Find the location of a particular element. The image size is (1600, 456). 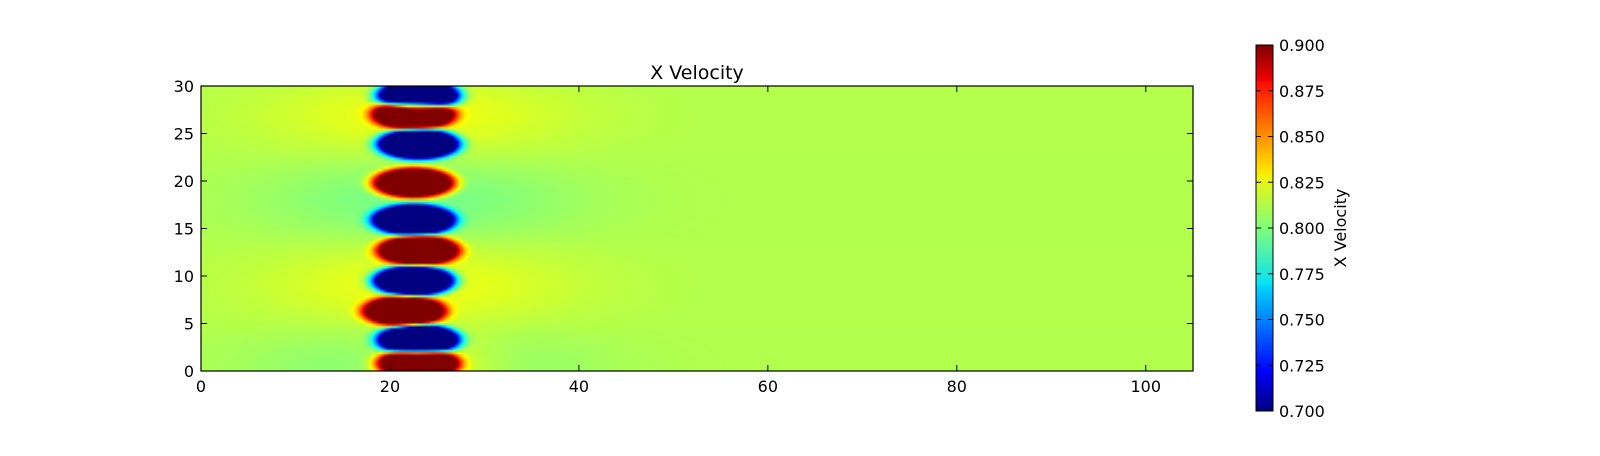

x-tick-label: 100 is located at coordinates (1145, 386).